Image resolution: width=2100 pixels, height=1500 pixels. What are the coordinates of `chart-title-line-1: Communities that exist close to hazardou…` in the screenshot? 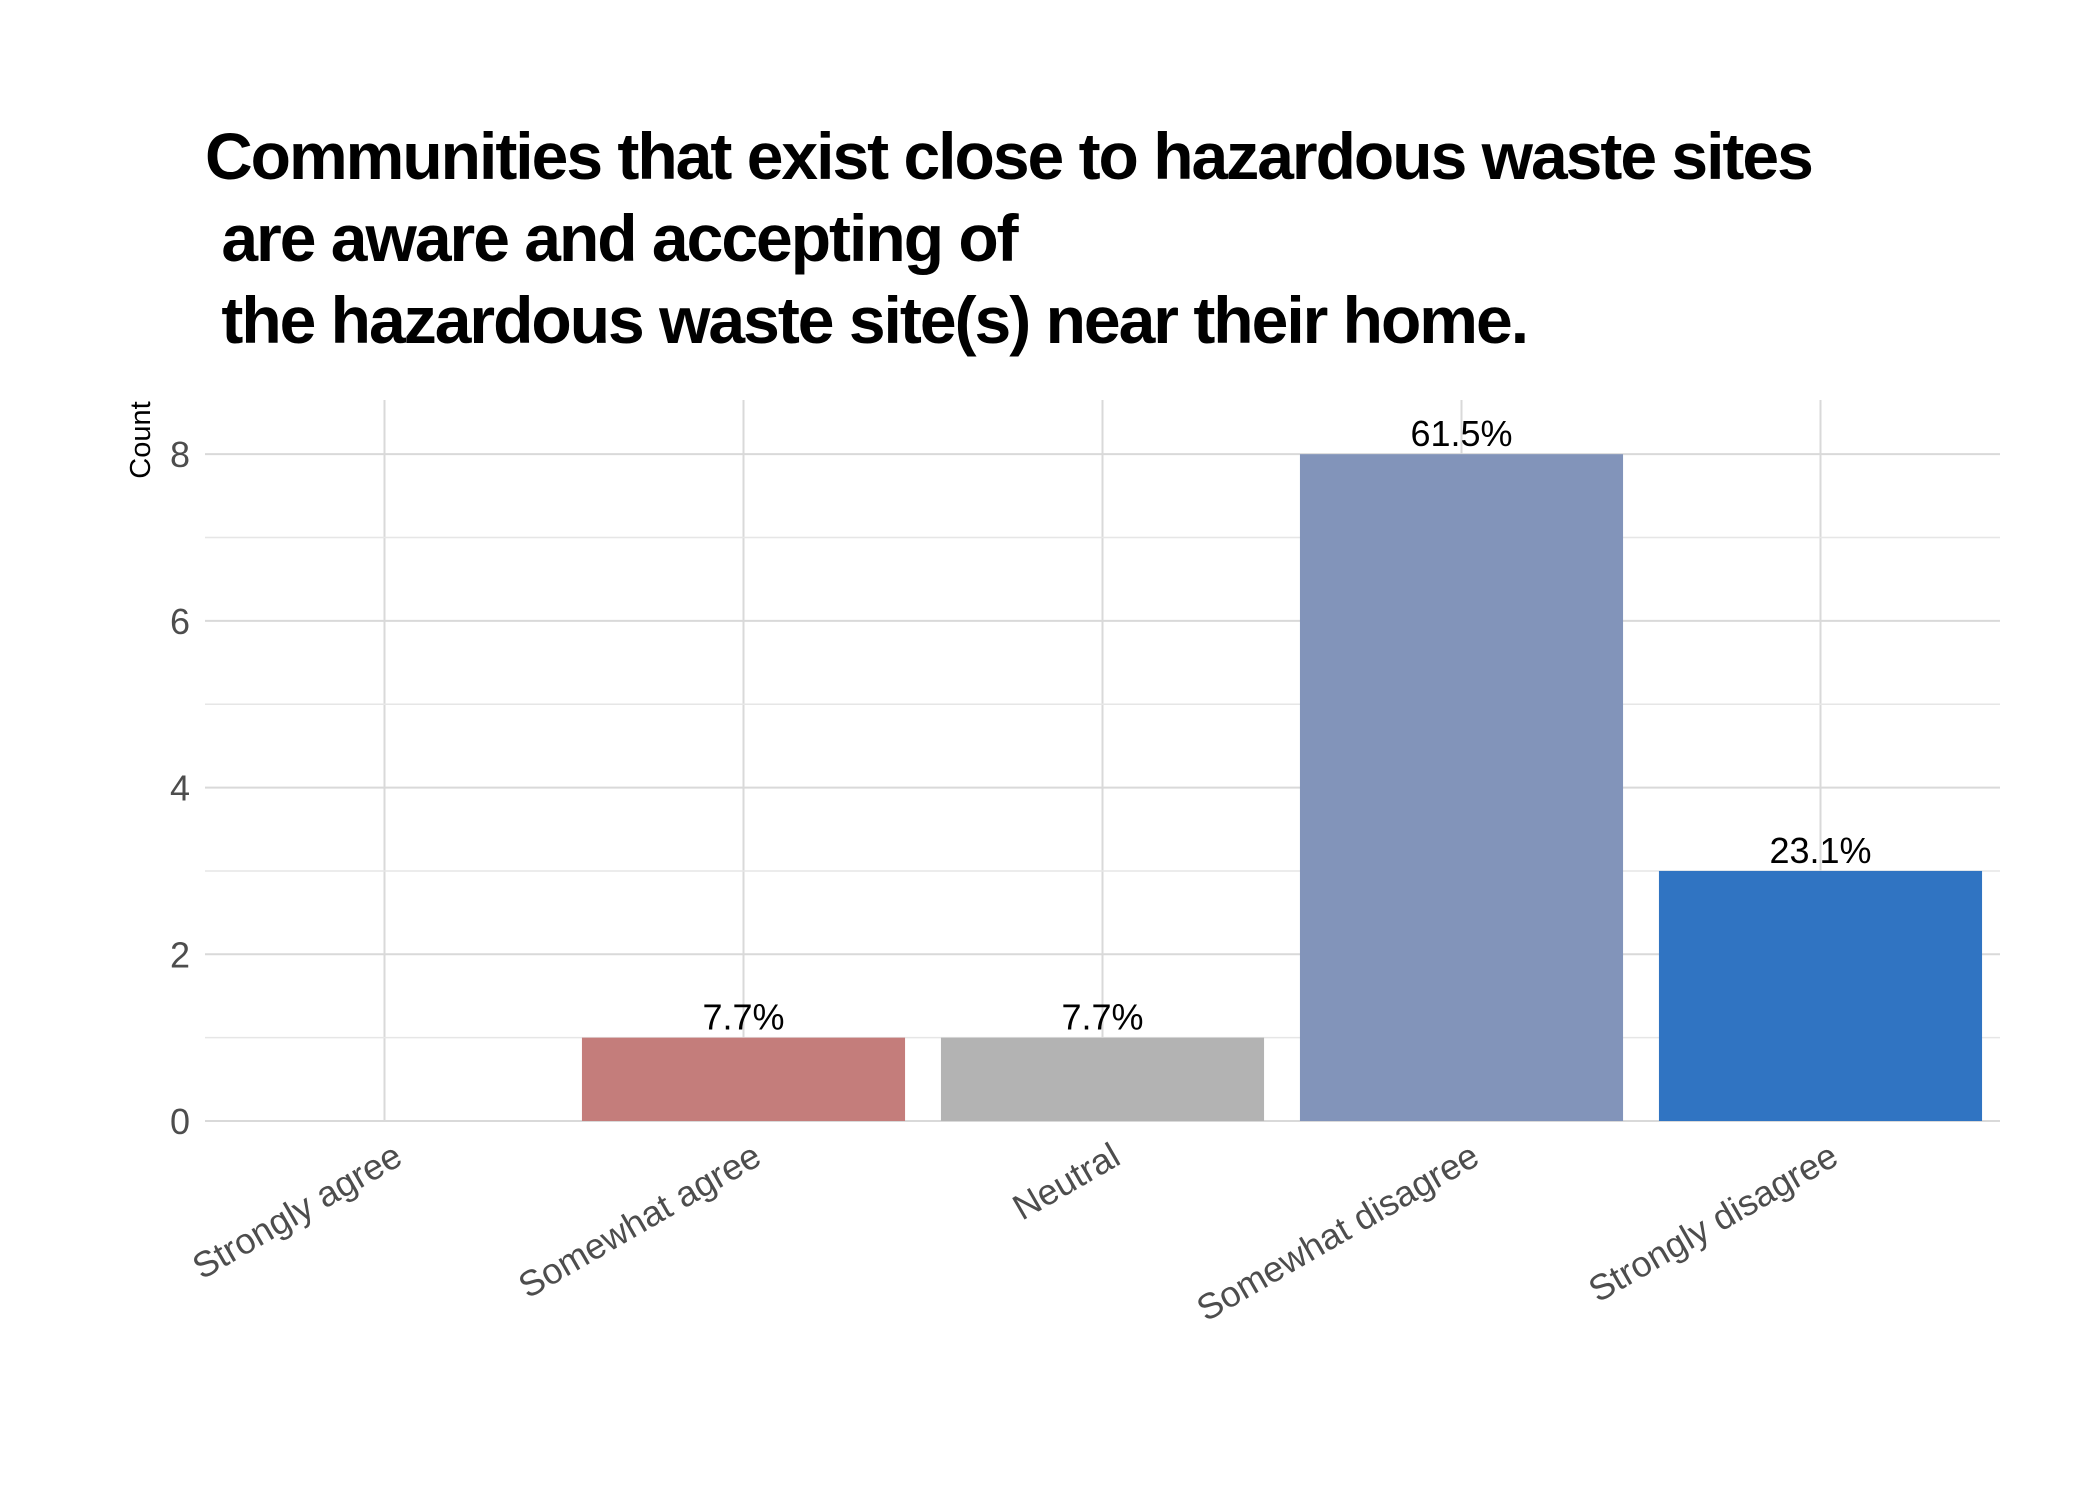 It's located at (1009, 156).